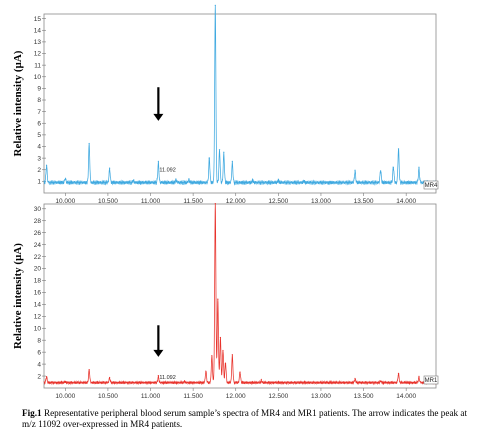  Describe the element at coordinates (39, 135) in the screenshot. I see `y-tick-label: 5` at that location.